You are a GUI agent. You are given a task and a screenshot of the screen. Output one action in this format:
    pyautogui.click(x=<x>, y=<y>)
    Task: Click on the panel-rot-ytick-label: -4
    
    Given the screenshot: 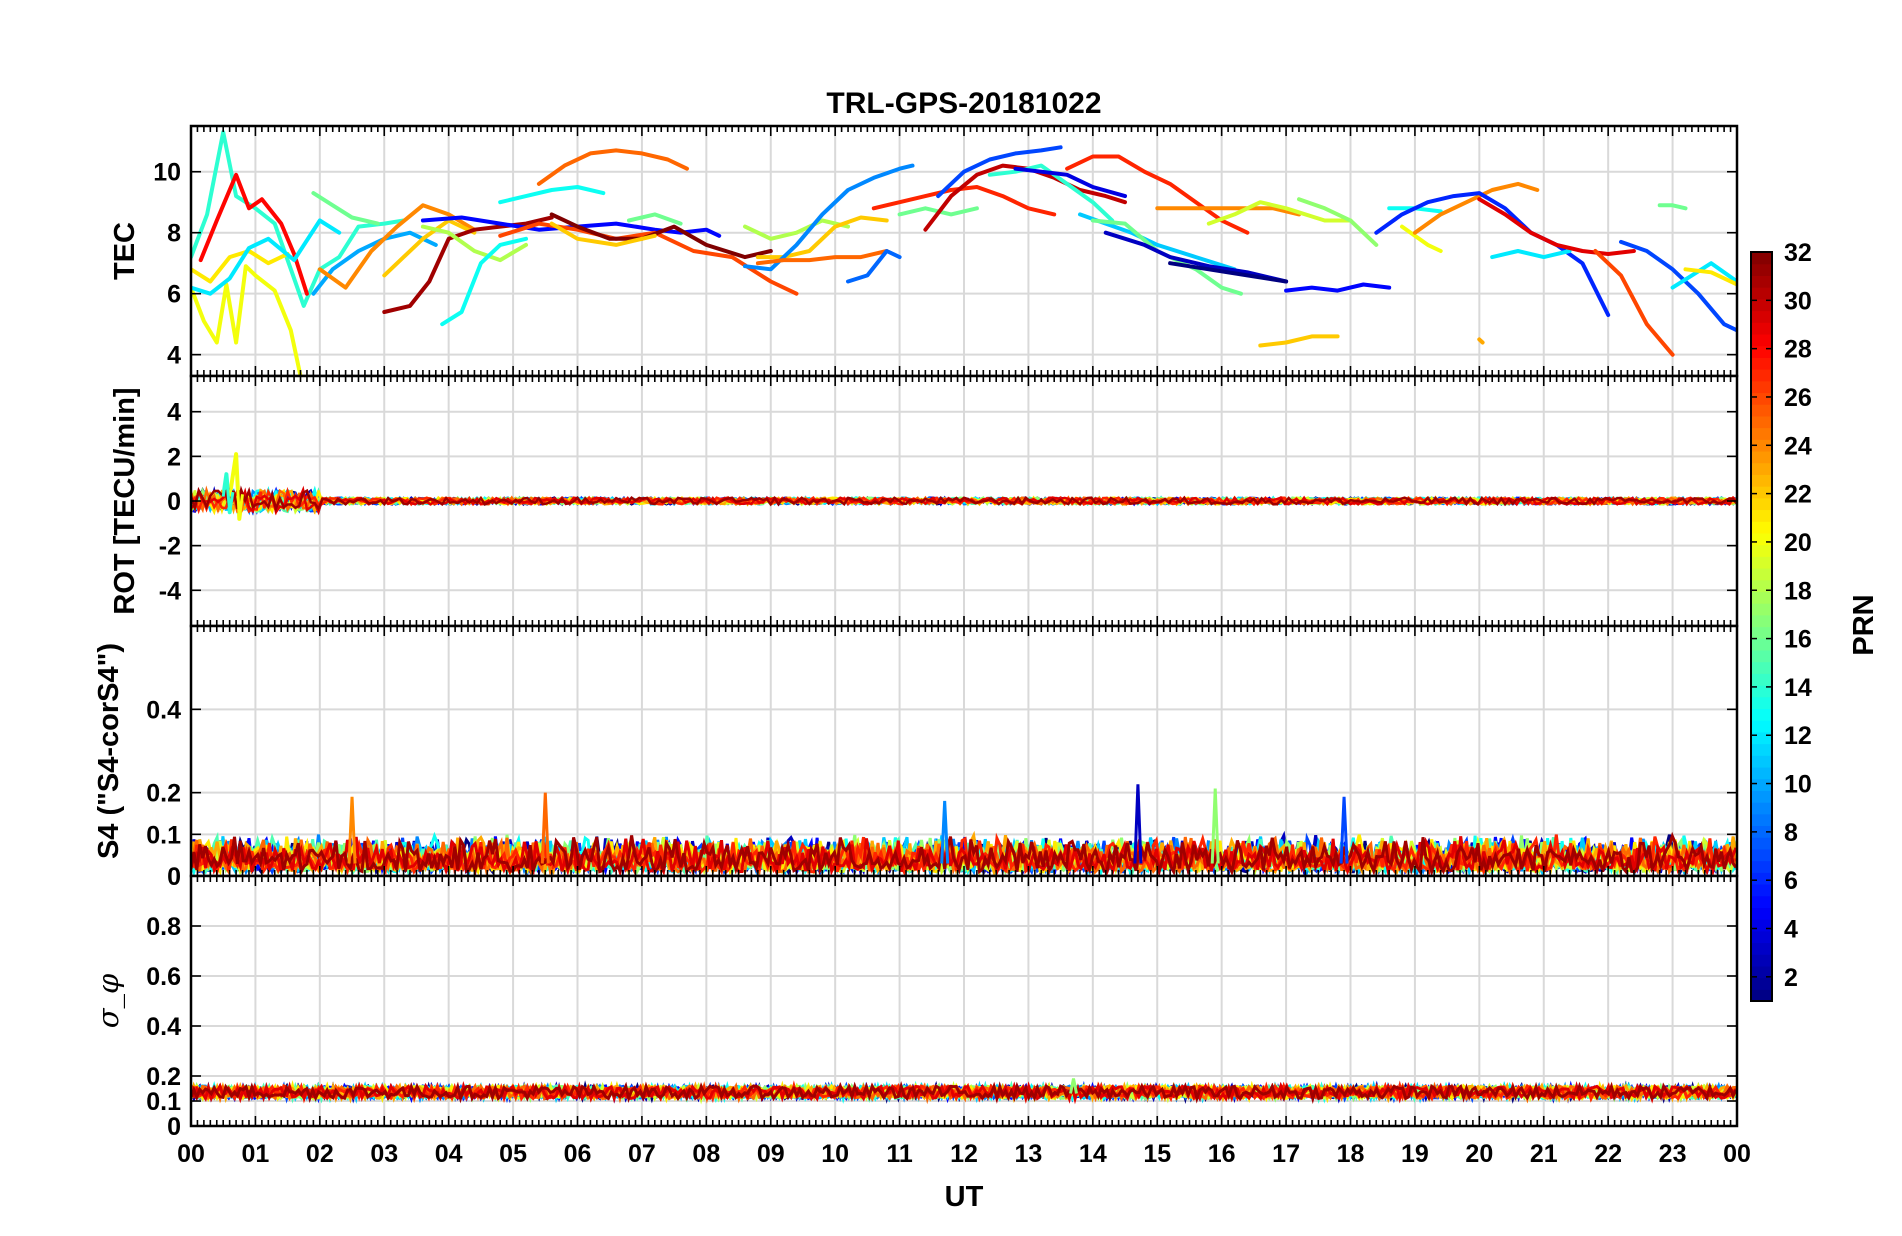 What is the action you would take?
    pyautogui.click(x=170, y=591)
    